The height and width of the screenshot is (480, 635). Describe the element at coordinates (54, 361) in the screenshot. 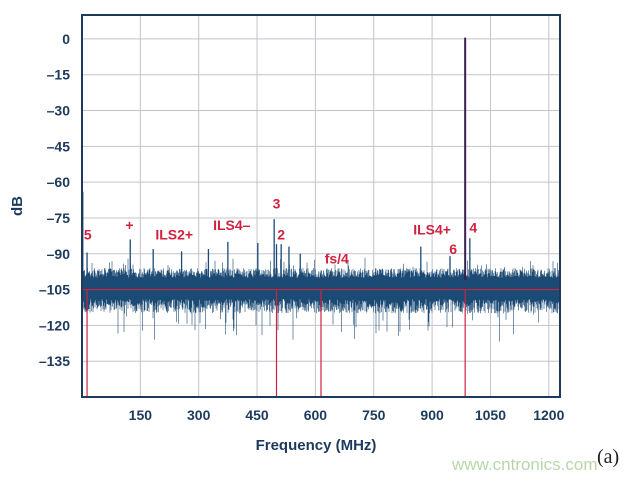

I see `y-tick-label: –135` at that location.